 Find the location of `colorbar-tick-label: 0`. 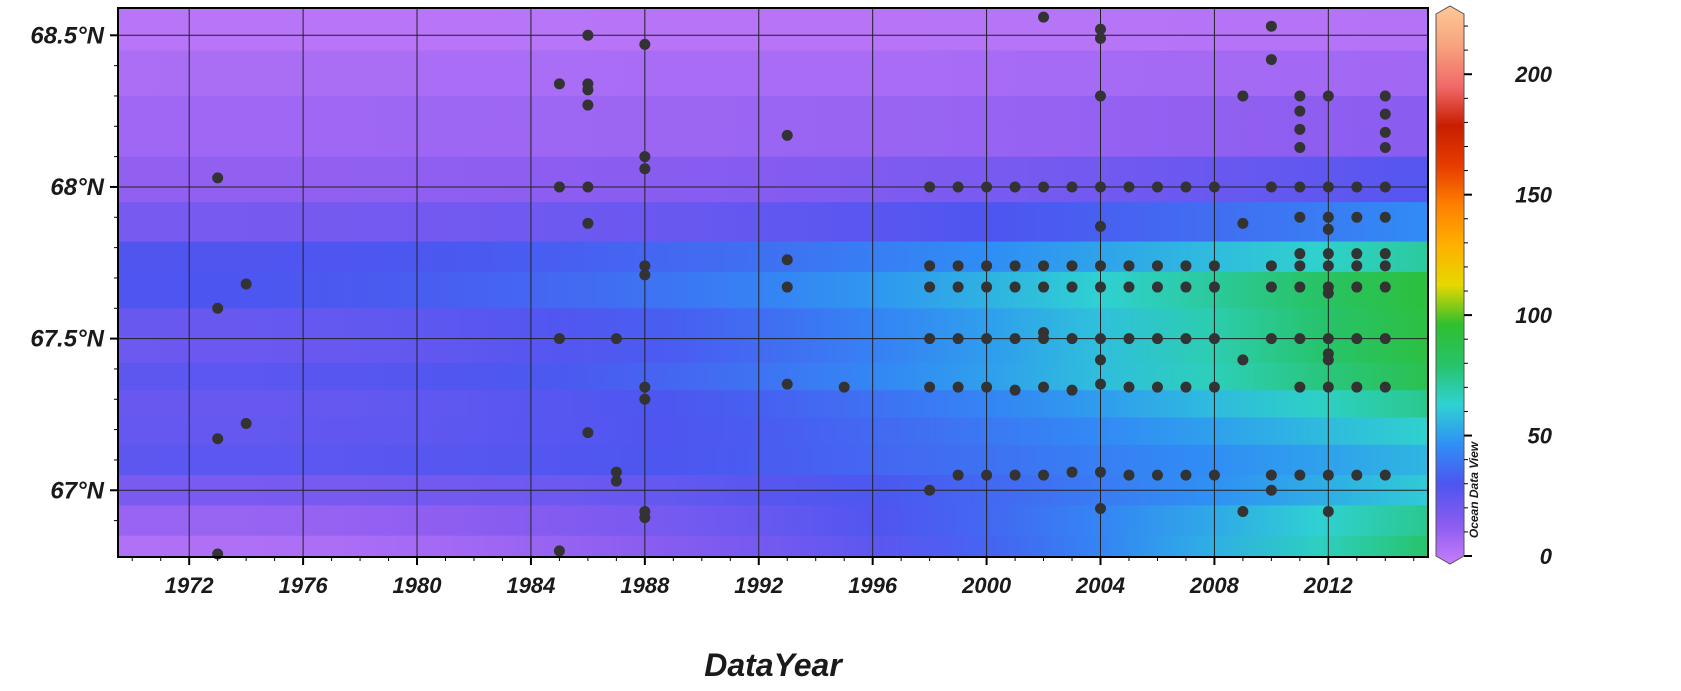

colorbar-tick-label: 0 is located at coordinates (1546, 556).